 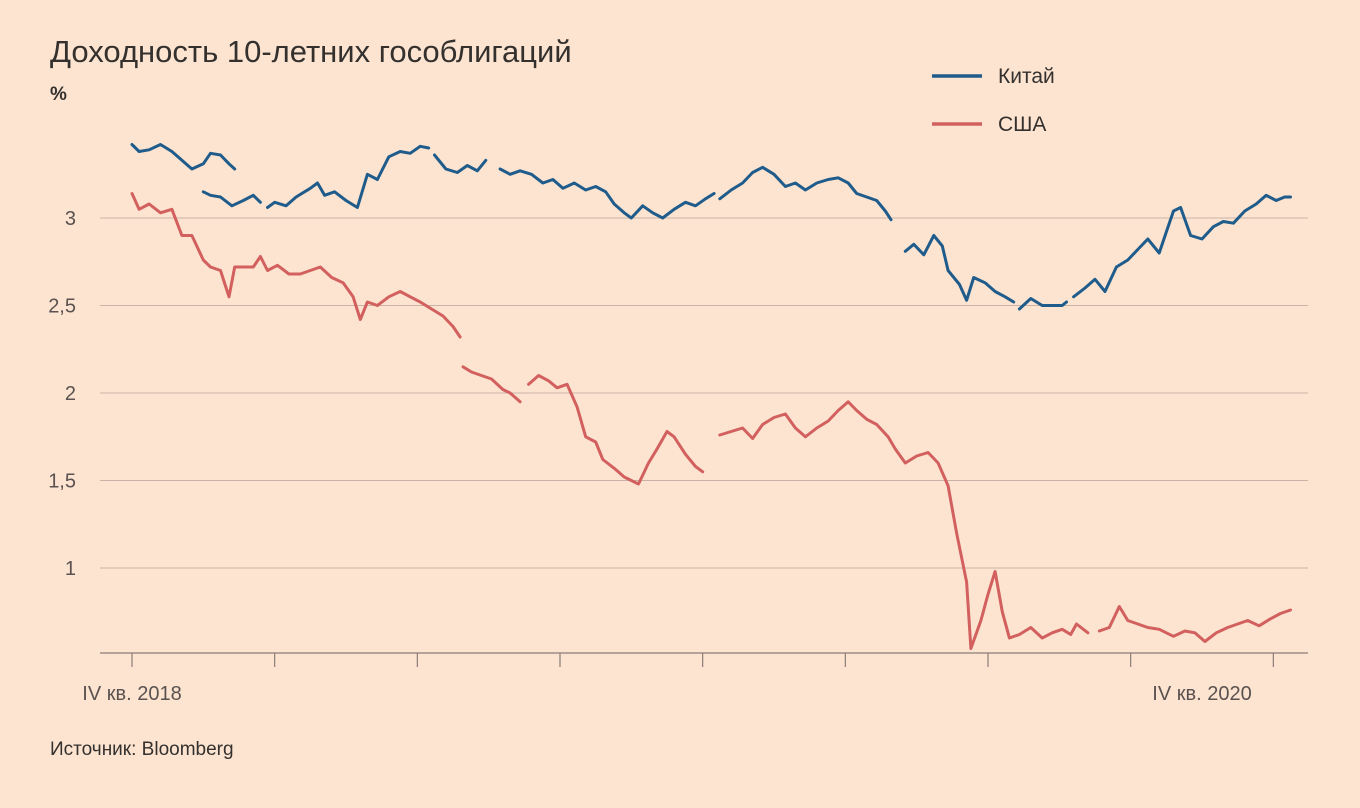 What do you see at coordinates (142, 749) in the screenshot?
I see `source-note: Источник: Bloomberg` at bounding box center [142, 749].